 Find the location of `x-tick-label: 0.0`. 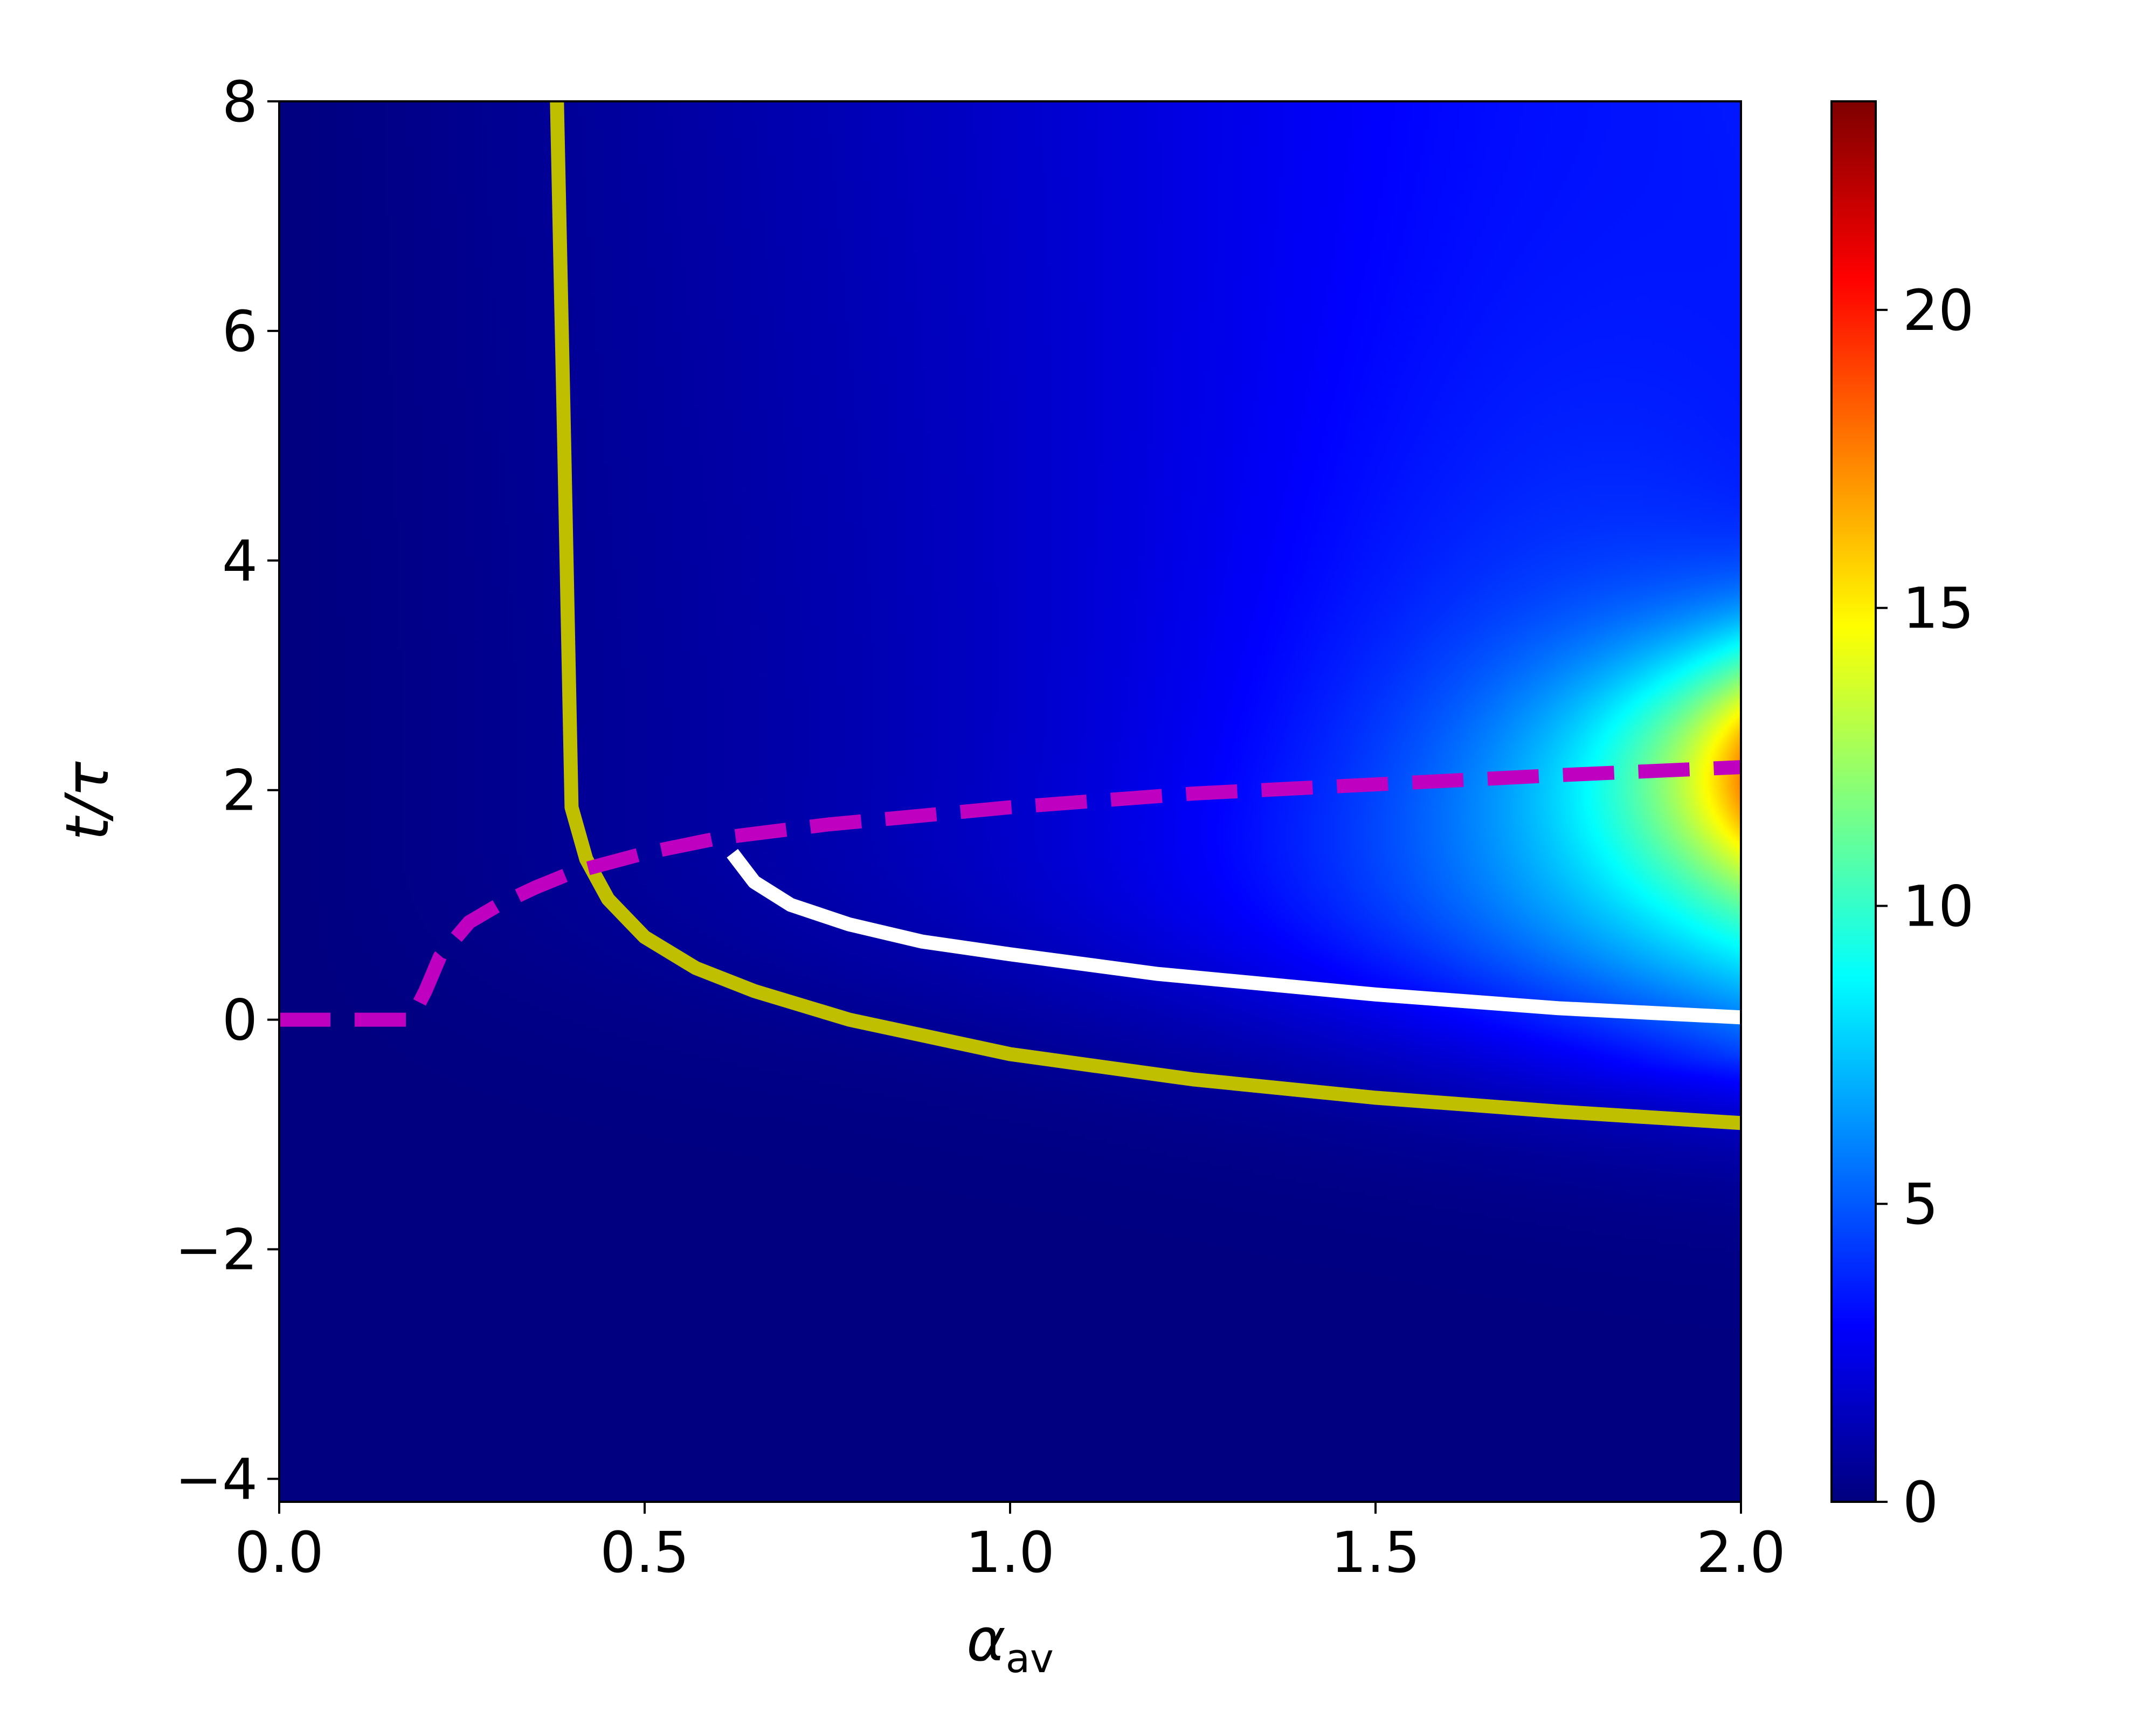

x-tick-label: 0.0 is located at coordinates (278, 1552).